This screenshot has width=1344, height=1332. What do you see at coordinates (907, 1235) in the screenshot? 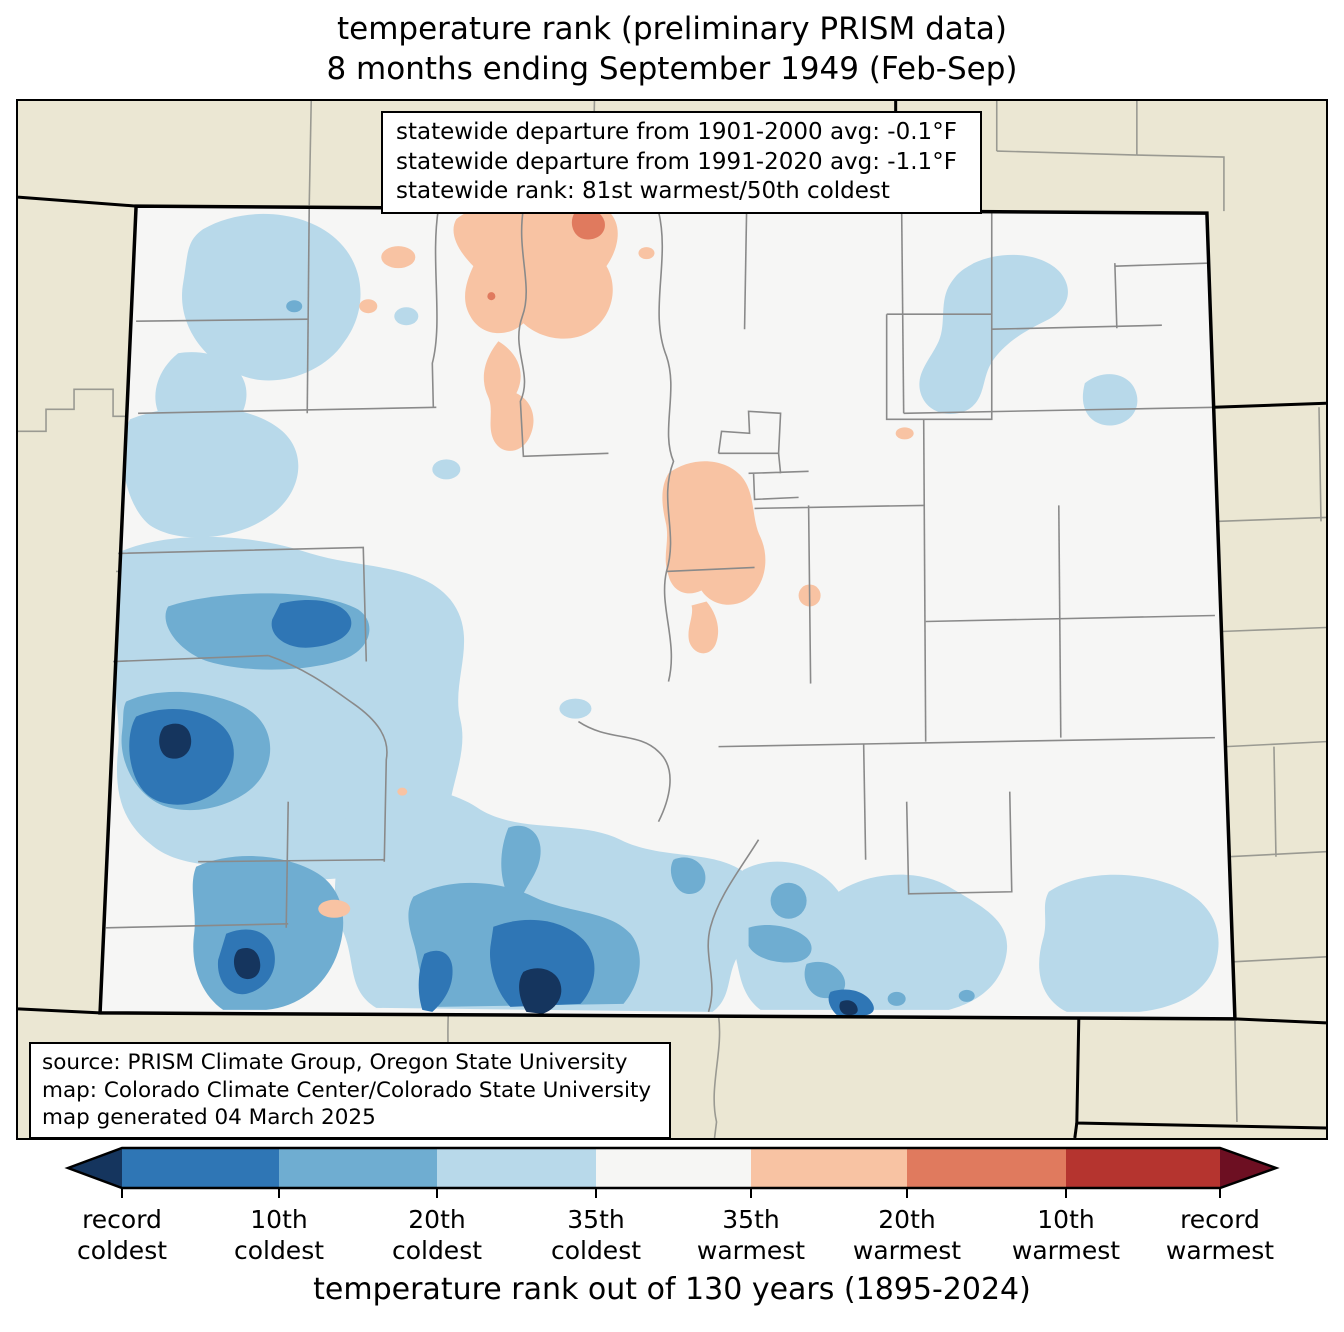
I see `colorbar-label-20th-warmest: 20th warmest` at bounding box center [907, 1235].